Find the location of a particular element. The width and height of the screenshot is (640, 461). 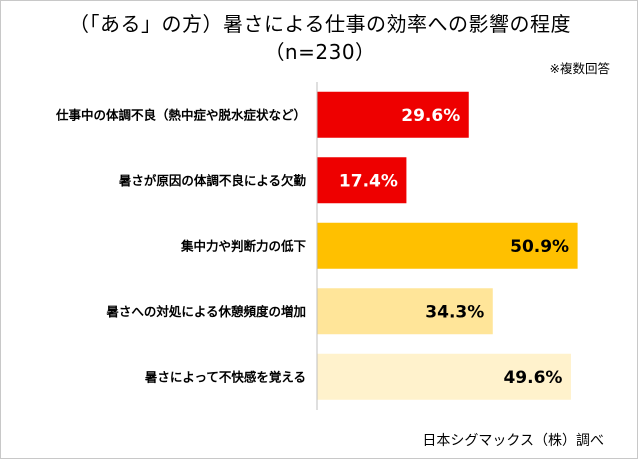

value-label-3: 50.9% is located at coordinates (539, 247).